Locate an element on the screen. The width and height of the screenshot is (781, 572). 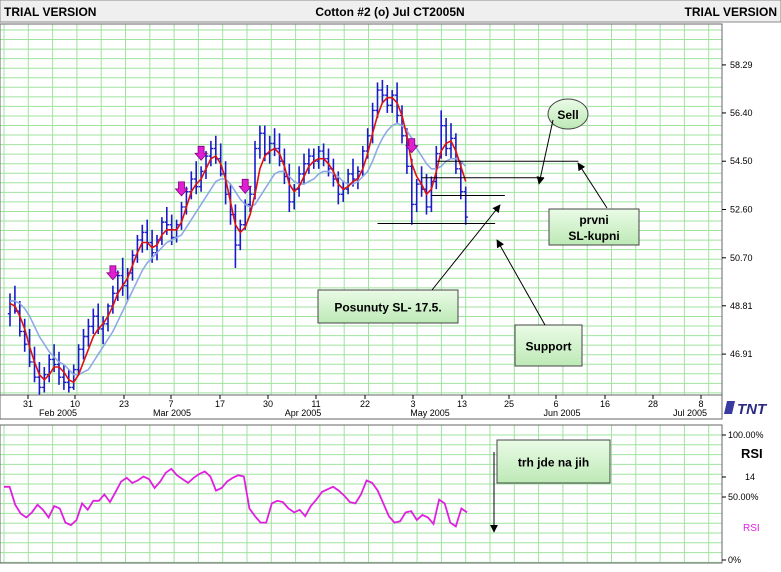
buy-signal-arrows is located at coordinates (262, 209).